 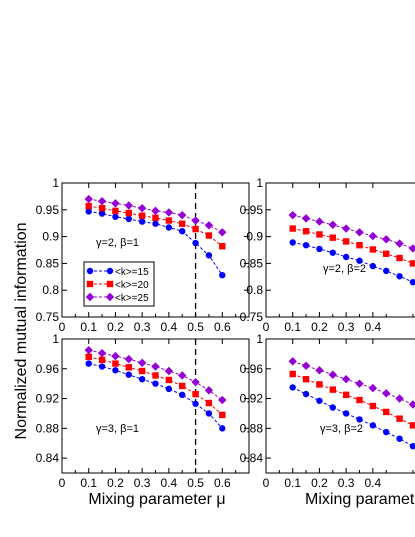 What do you see at coordinates (115, 327) in the screenshot?
I see `x-tick-label: 0.2` at bounding box center [115, 327].